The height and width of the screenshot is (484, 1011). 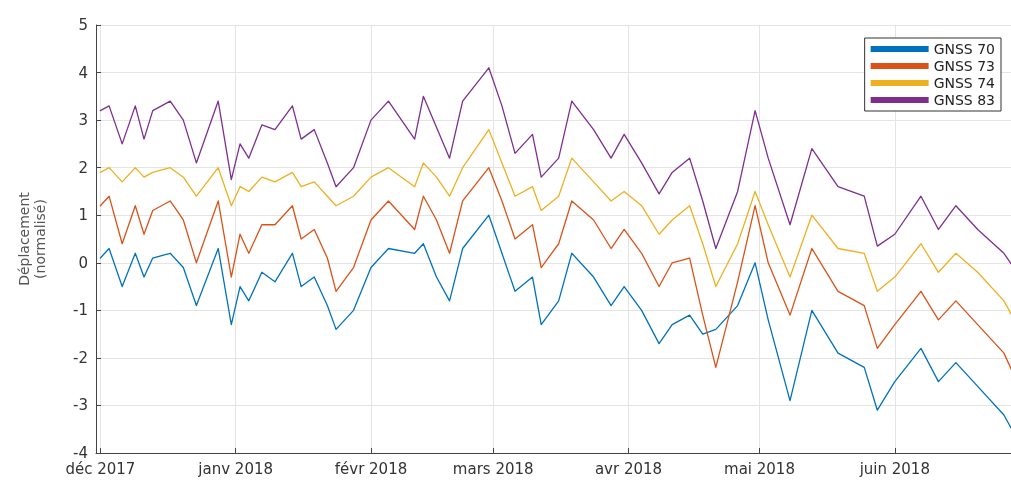 What do you see at coordinates (80, 405) in the screenshot?
I see `y-tick-label: -3` at bounding box center [80, 405].